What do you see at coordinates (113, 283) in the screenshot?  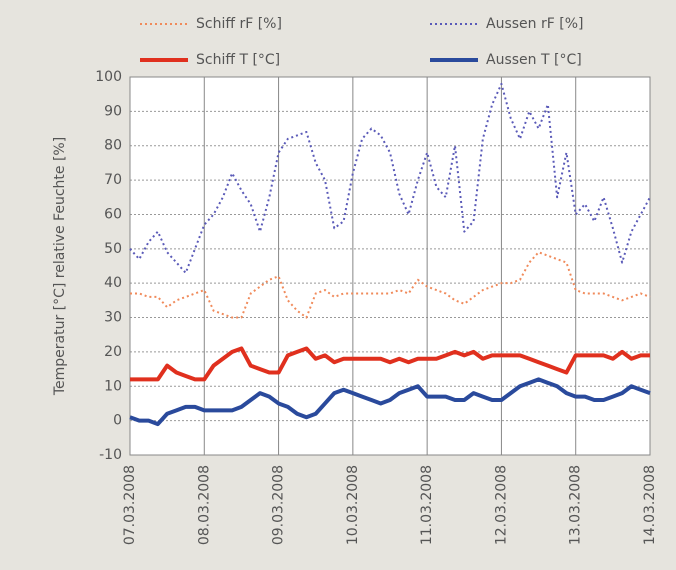 I see `y-tick-label: 40` at bounding box center [113, 283].